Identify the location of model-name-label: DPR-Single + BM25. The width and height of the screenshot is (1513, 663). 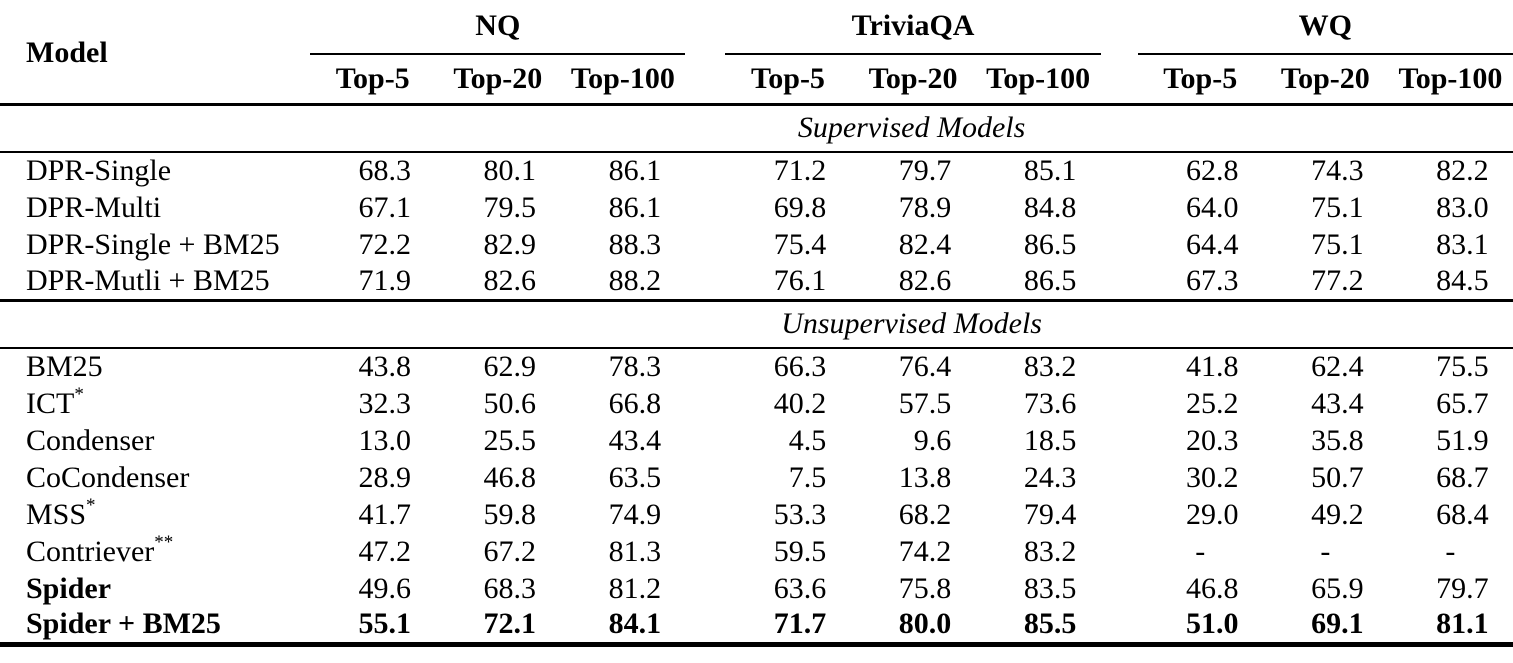
(153, 244).